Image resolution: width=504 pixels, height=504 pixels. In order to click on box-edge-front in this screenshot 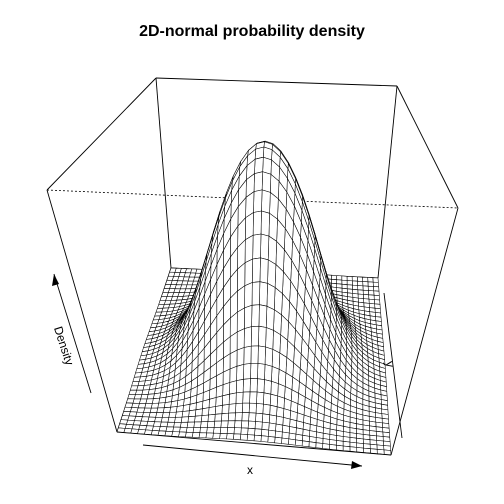, I will do `click(424, 331)`.